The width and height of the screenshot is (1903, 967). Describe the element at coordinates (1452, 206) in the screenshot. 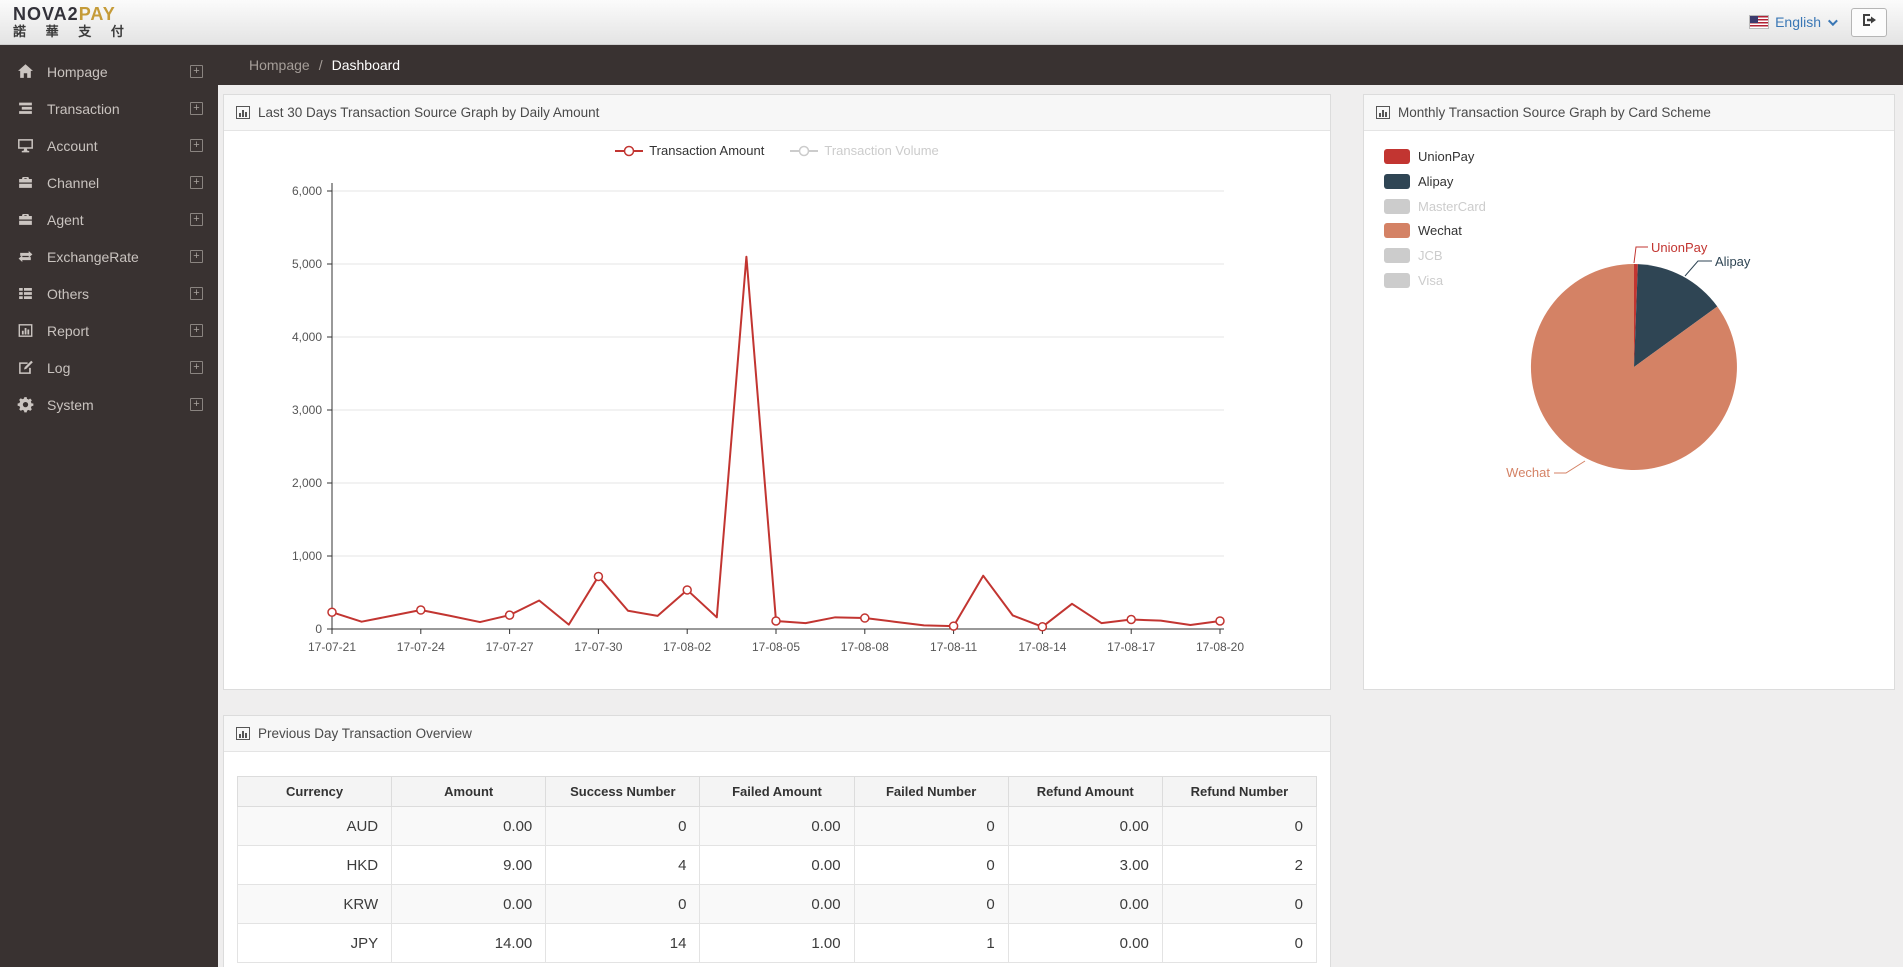

I see `legend-label: MasterCard` at that location.